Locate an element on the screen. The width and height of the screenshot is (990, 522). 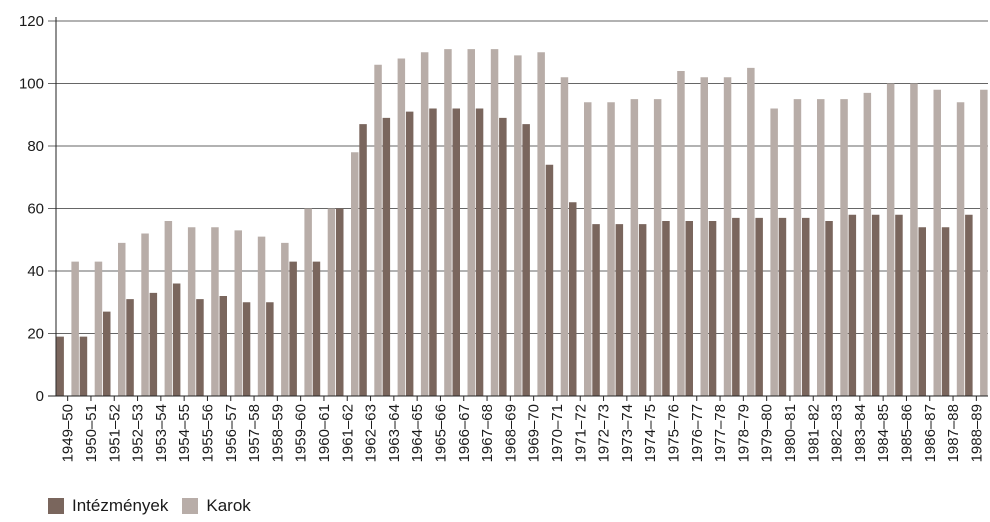
x-tick-label: 1966–67 is located at coordinates (464, 433).